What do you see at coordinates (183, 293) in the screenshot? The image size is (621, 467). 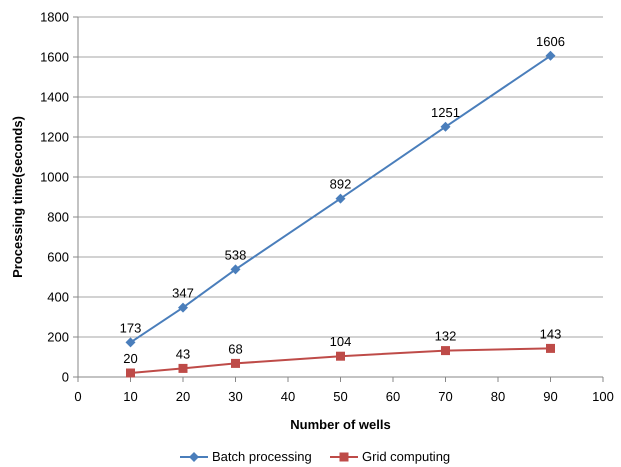 I see `data-label: 347` at bounding box center [183, 293].